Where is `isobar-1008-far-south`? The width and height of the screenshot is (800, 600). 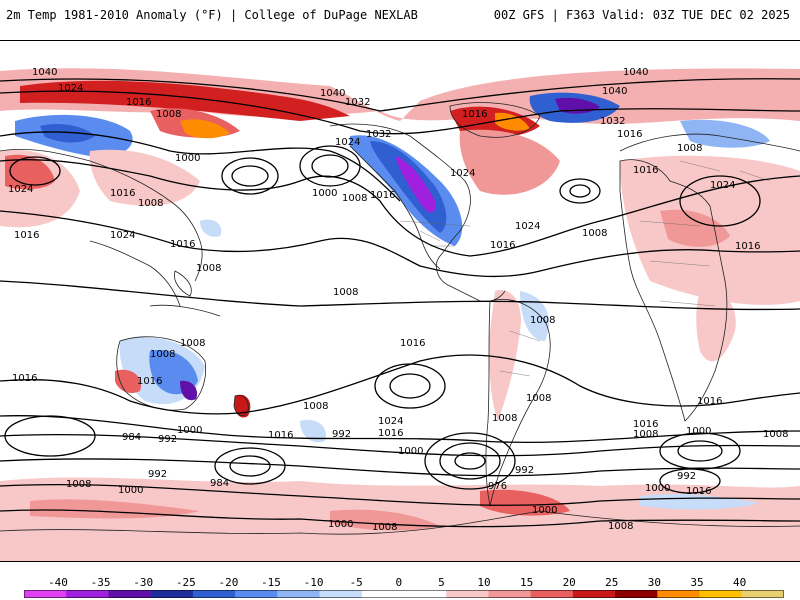
isobar-1008-far-south is located at coordinates (400, 518).